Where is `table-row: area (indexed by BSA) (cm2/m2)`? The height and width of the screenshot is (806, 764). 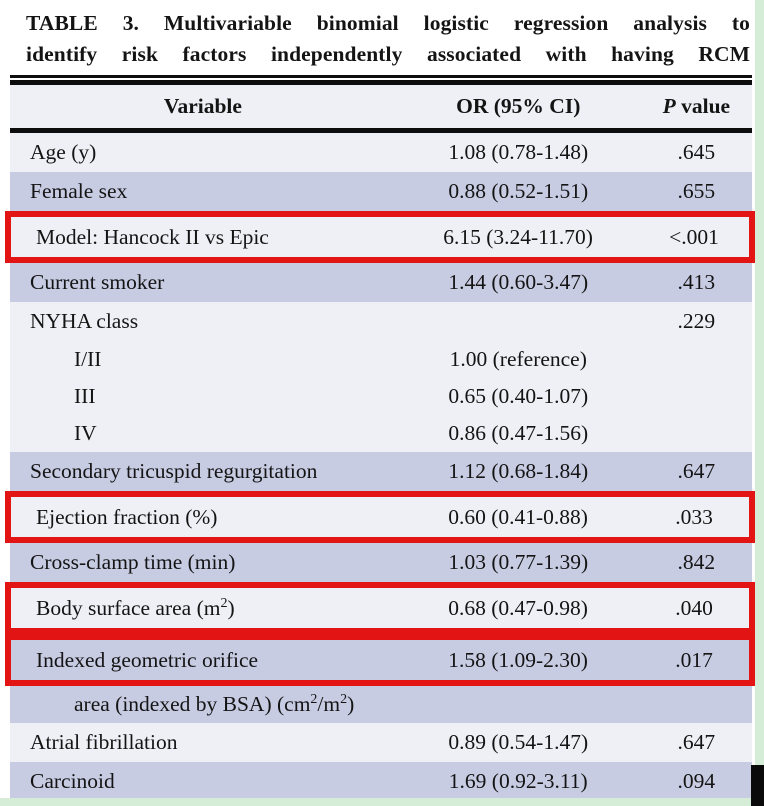
table-row: area (indexed by BSA) (cm2/m2) is located at coordinates (381, 704).